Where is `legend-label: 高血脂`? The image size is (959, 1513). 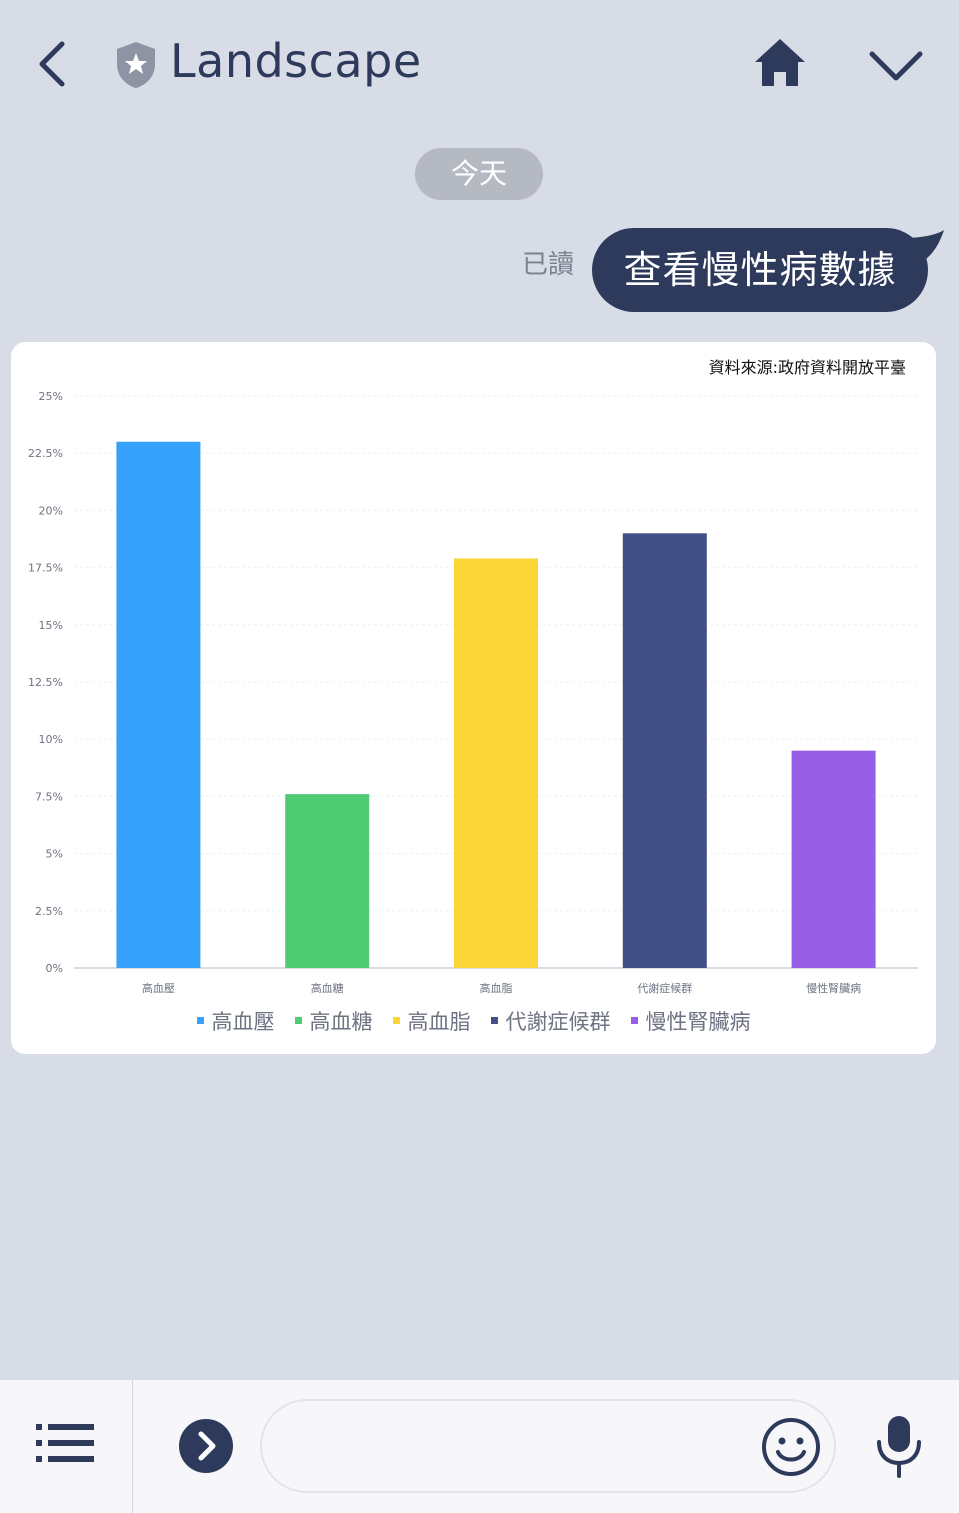 legend-label: 高血脂 is located at coordinates (439, 1022).